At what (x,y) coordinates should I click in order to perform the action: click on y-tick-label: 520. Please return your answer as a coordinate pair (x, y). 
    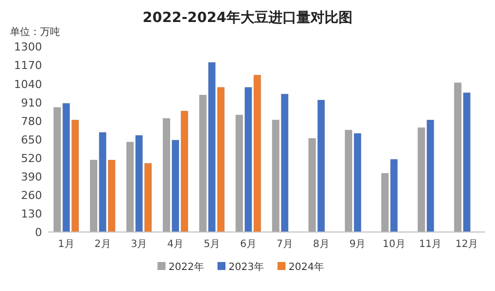
    Looking at the image, I should click on (31, 158).